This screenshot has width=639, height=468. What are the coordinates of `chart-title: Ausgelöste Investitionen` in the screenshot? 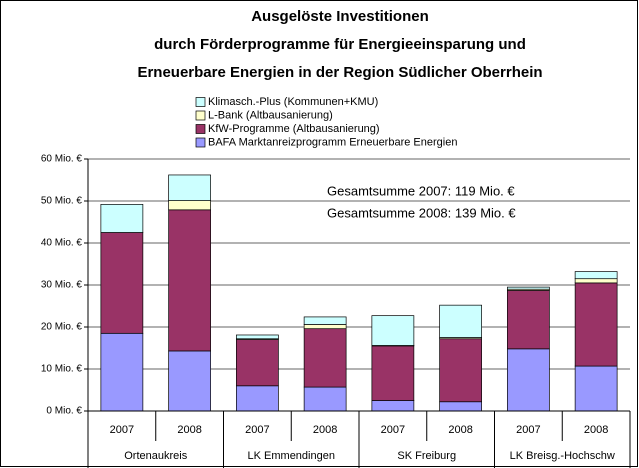 It's located at (340, 16).